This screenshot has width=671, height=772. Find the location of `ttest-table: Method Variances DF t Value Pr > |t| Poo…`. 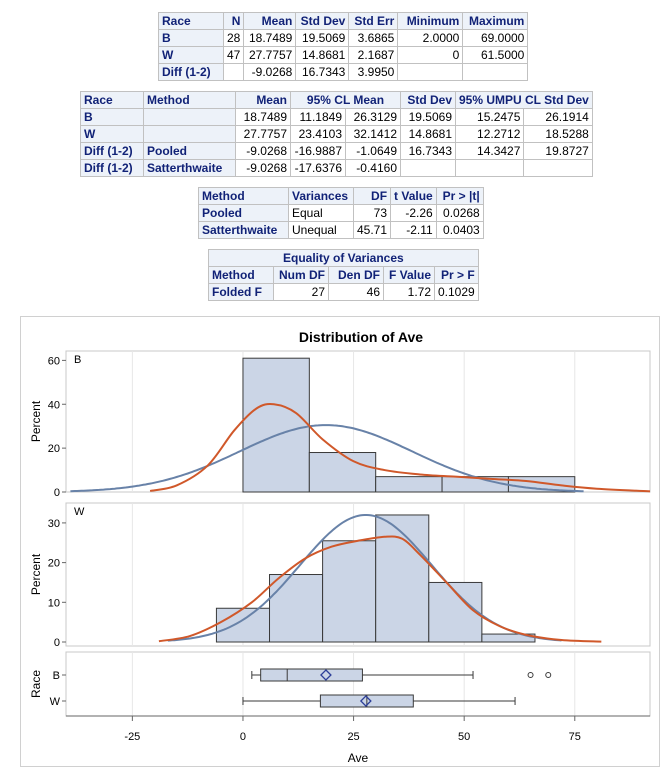

ttest-table: Method Variances DF t Value Pr > |t| Poo… is located at coordinates (341, 213).